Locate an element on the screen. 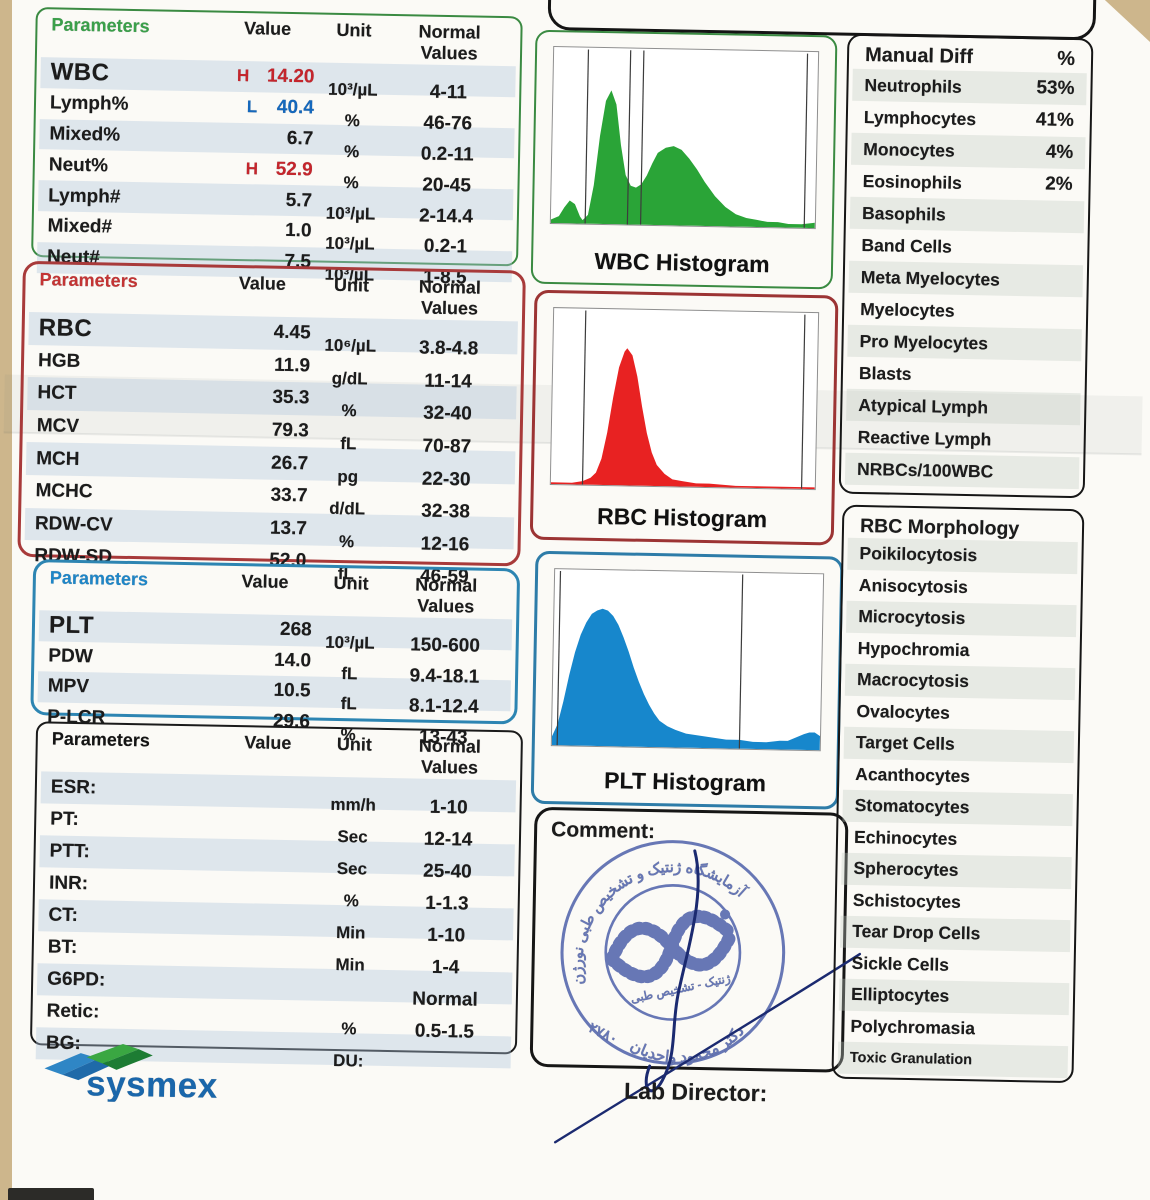 The image size is (1150, 1200). parameter-unit: 10⁶/µL is located at coordinates (350, 345).